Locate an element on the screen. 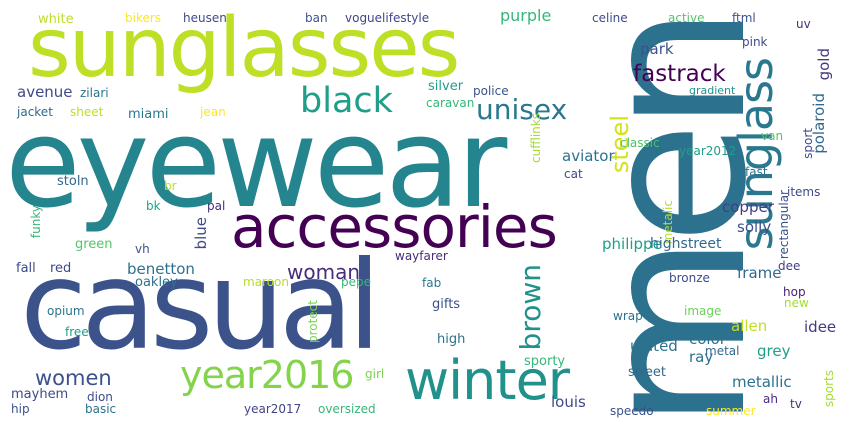 The image size is (851, 432). word-sport: sport is located at coordinates (808, 143).